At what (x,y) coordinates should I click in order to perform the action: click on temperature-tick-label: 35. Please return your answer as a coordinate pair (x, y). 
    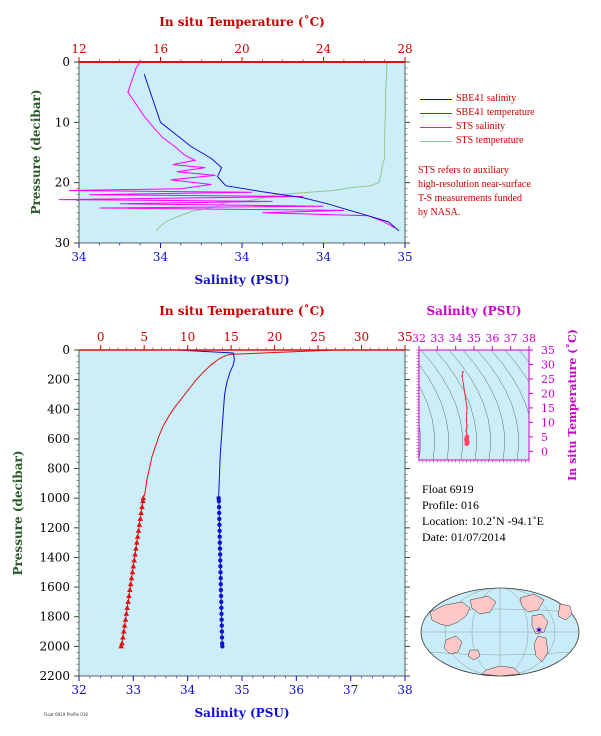
    Looking at the image, I should click on (404, 337).